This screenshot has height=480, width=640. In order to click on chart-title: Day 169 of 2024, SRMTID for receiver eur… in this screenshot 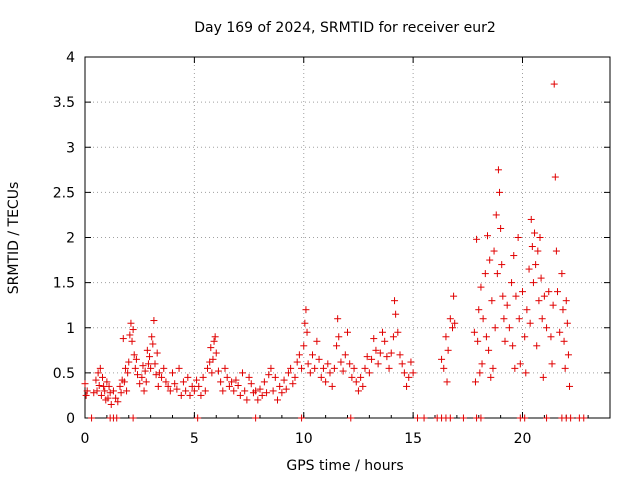, I will do `click(345, 28)`.